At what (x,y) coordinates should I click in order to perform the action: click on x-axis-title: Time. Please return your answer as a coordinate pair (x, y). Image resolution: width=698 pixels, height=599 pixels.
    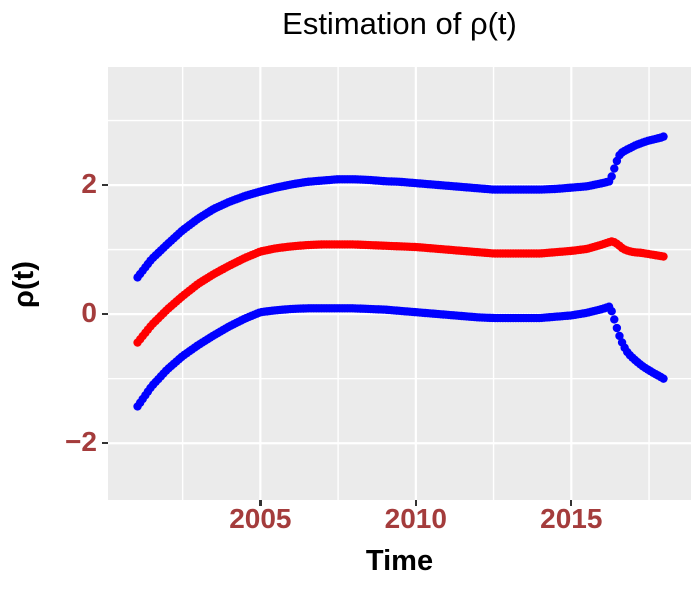
    Looking at the image, I should click on (399, 561).